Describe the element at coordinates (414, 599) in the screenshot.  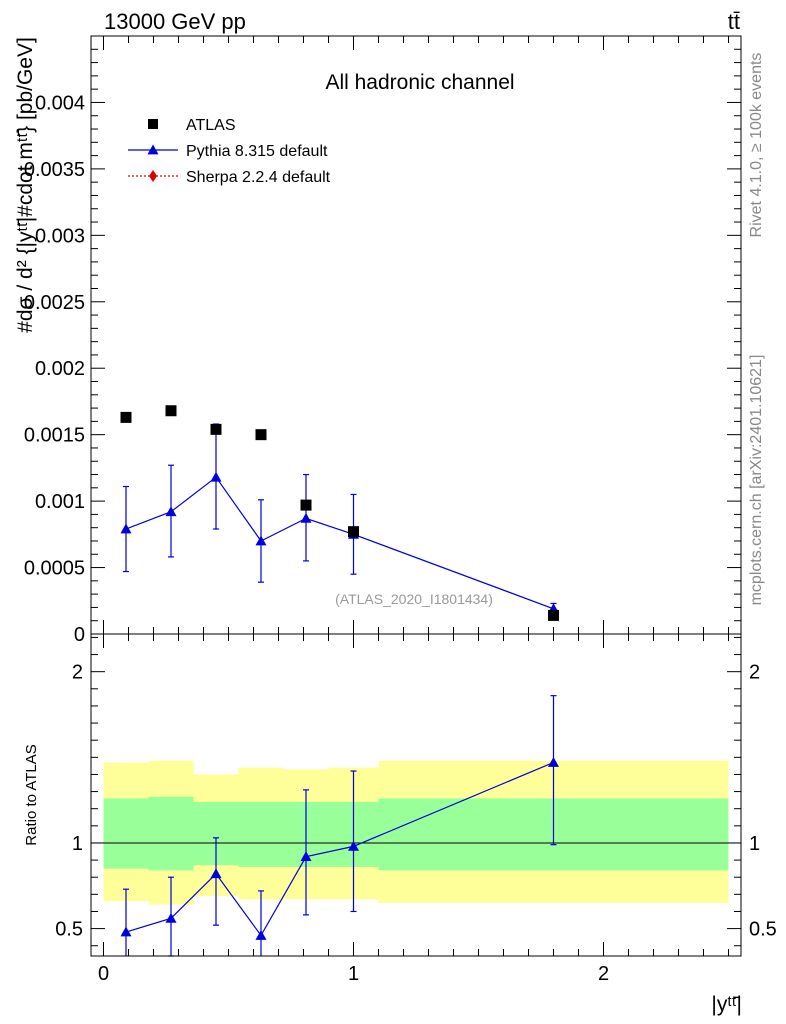
I see `analysis-watermark: (ATLAS_2020_I1801434)` at that location.